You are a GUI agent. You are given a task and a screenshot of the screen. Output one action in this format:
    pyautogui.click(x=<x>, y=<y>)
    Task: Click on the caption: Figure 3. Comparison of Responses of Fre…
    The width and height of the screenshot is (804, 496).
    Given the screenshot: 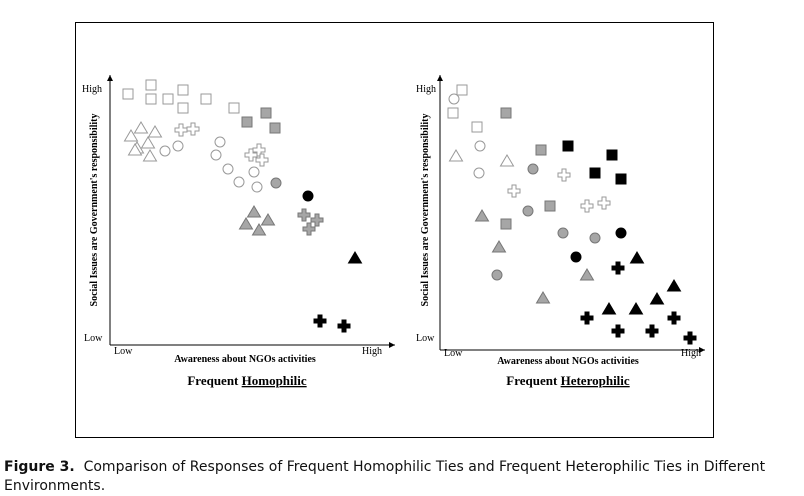 What is the action you would take?
    pyautogui.click(x=399, y=477)
    